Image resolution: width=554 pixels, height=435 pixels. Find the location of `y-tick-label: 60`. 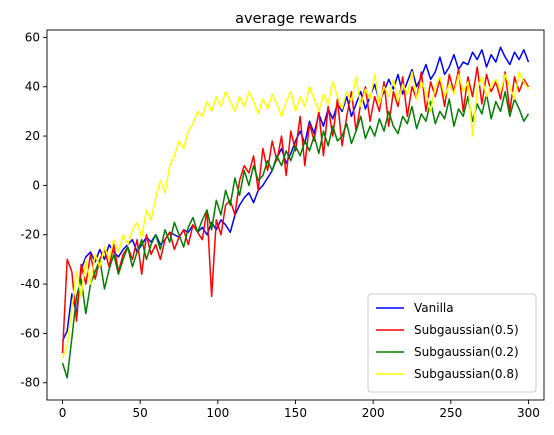

y-tick-label: 60 is located at coordinates (32, 37).